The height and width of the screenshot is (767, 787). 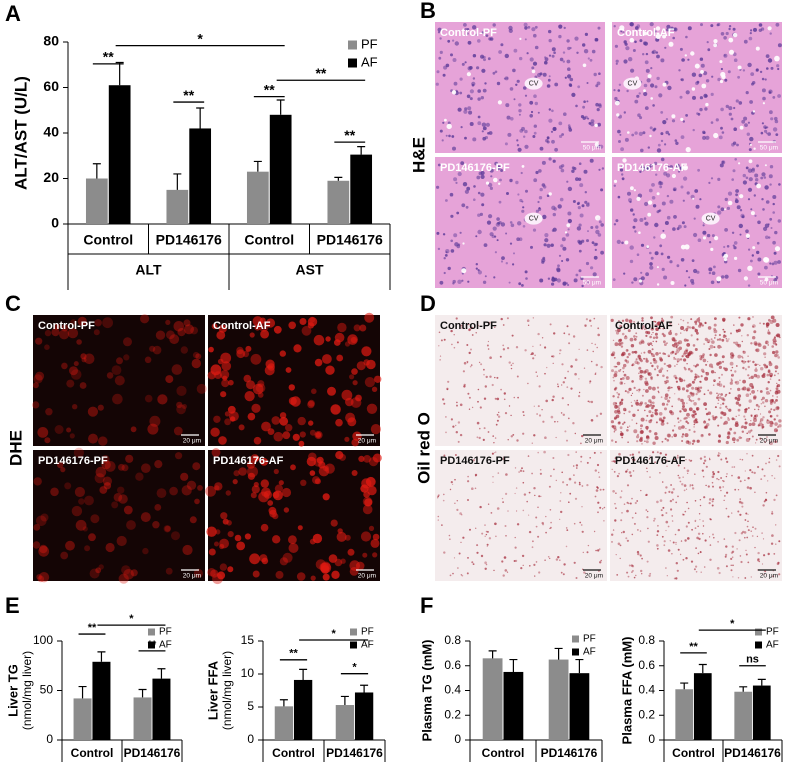 I want to click on y-axis-label: Liver FFA, so click(x=212, y=690).